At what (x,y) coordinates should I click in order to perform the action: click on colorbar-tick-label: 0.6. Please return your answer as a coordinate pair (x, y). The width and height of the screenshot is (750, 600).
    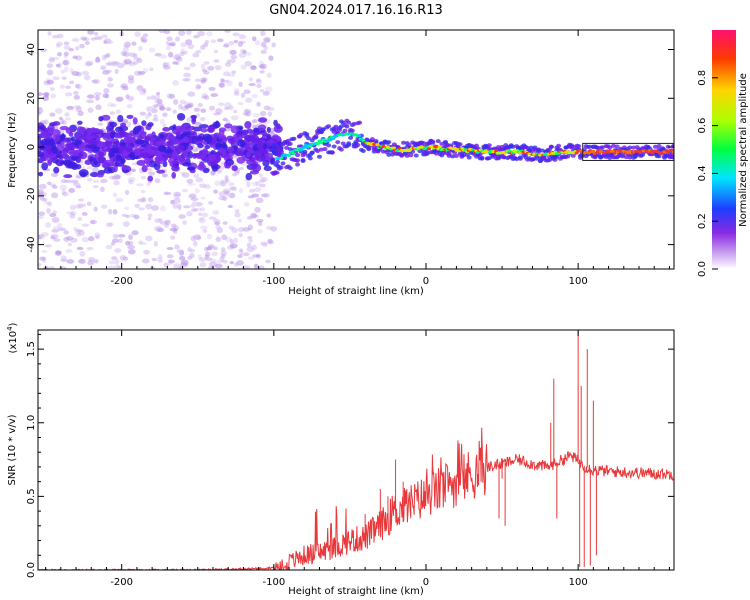
    Looking at the image, I should click on (702, 126).